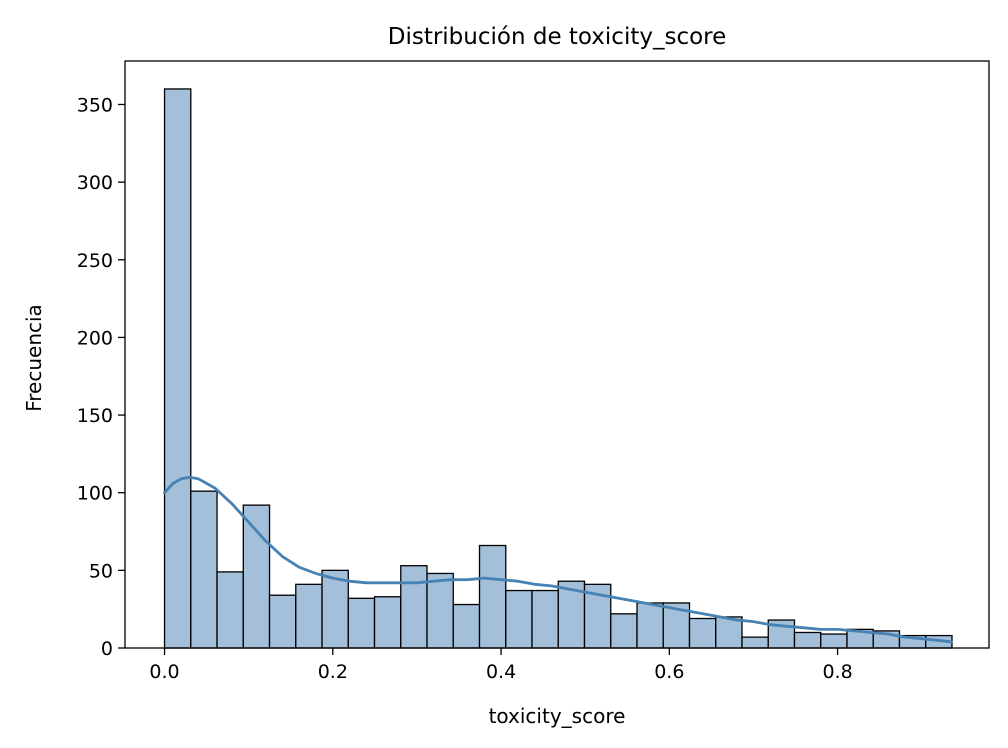 This screenshot has width=1008, height=748. I want to click on y-tick-label: 0, so click(107, 649).